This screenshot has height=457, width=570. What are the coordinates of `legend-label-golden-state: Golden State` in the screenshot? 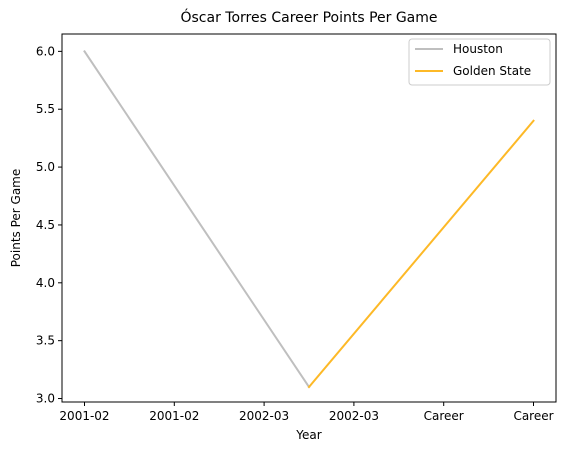 It's located at (492, 71).